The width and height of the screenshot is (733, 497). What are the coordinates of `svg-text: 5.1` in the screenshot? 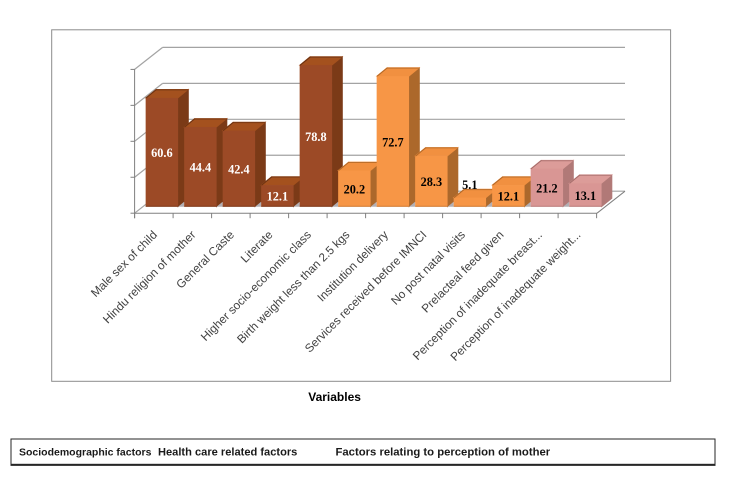 It's located at (469, 185).